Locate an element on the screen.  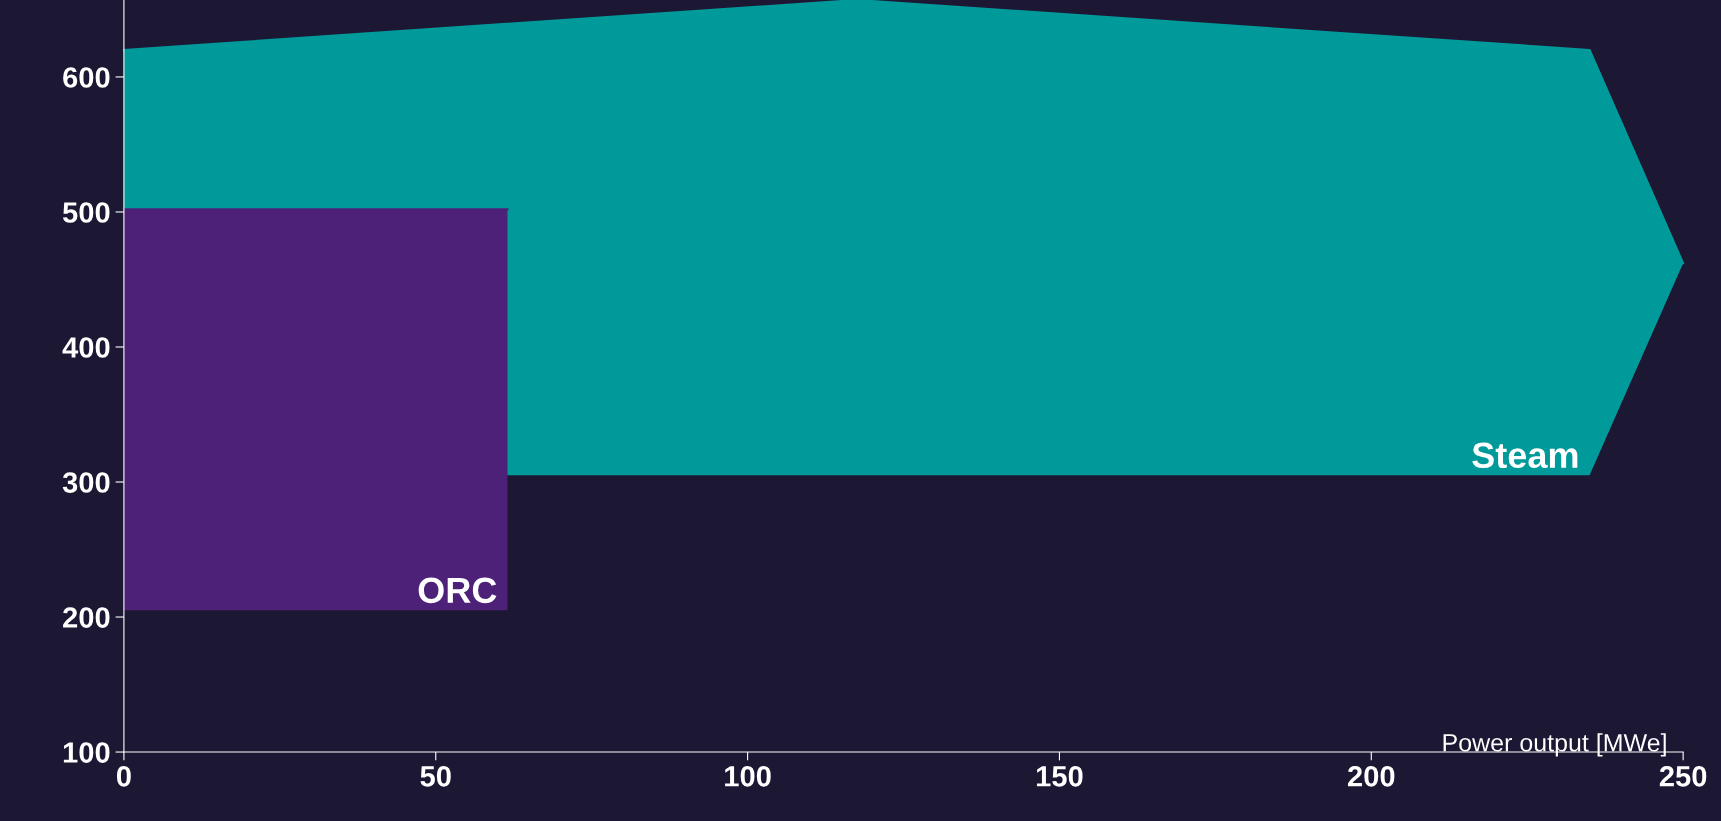
x-axis-title: Power output [MWe] is located at coordinates (1554, 745).